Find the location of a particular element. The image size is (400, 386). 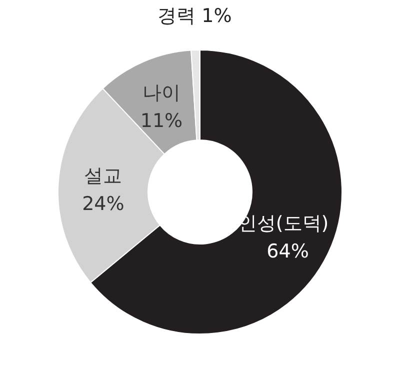

data-label: 64% is located at coordinates (287, 251).